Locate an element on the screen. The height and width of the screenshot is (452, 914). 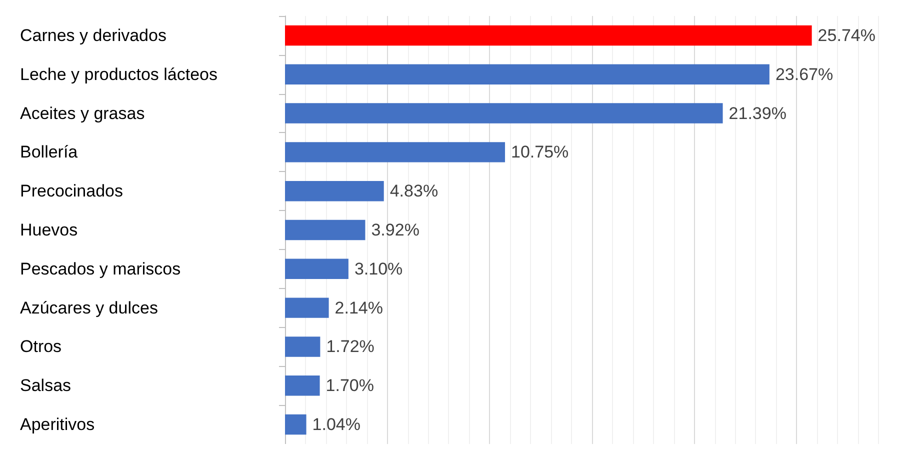
data-label: 3.92% is located at coordinates (395, 230).